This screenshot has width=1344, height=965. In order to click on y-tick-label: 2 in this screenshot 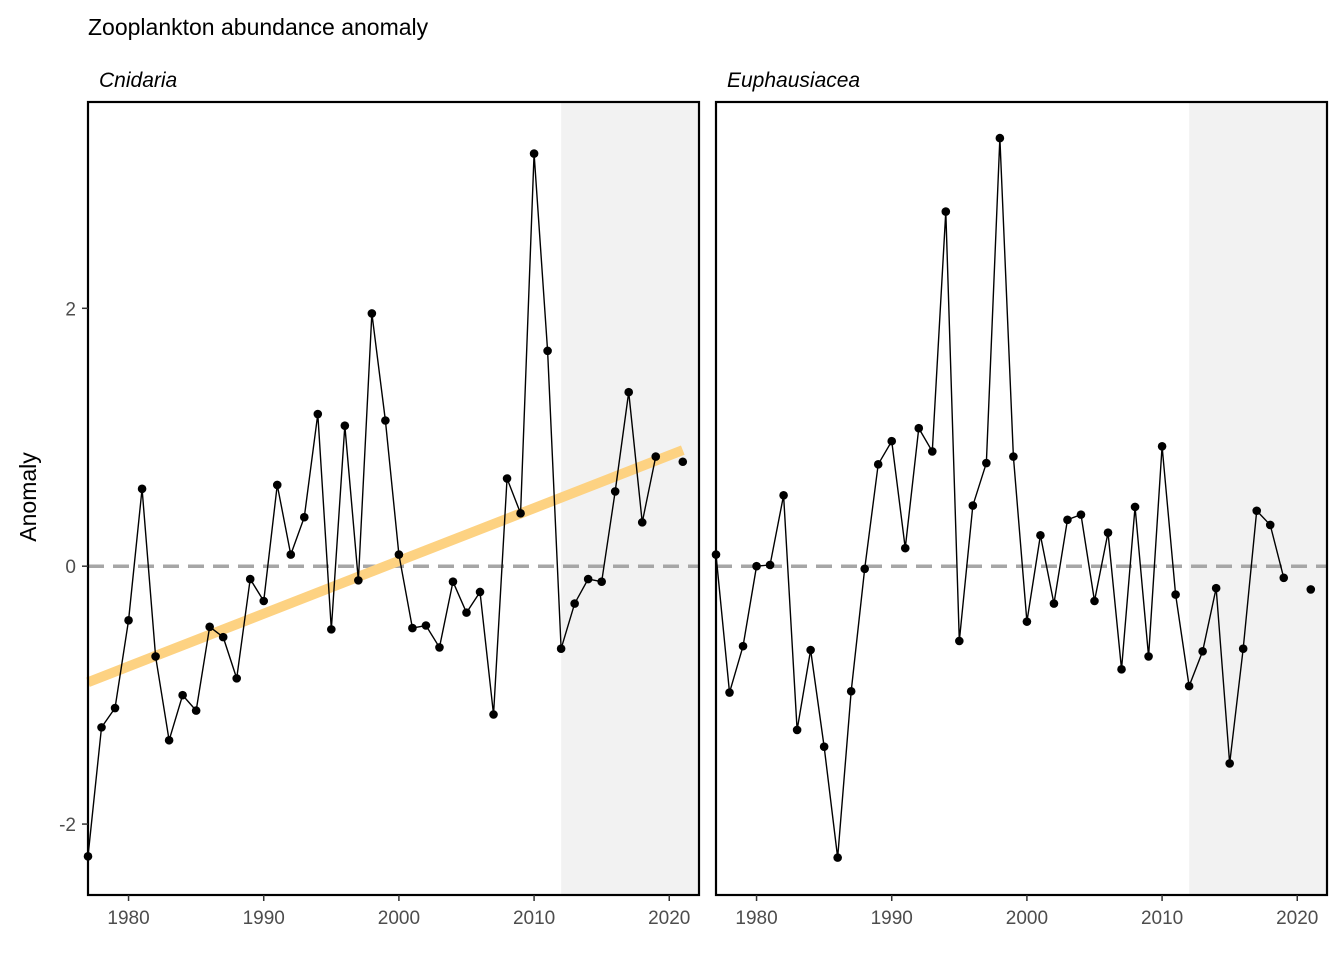, I will do `click(70, 309)`.